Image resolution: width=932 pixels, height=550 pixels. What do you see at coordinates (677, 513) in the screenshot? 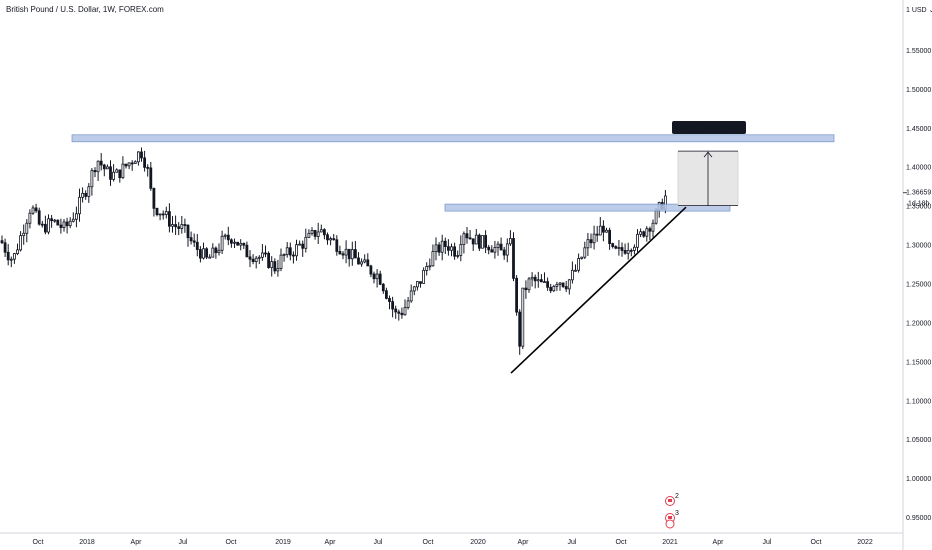
I see `event-count: 3` at bounding box center [677, 513].